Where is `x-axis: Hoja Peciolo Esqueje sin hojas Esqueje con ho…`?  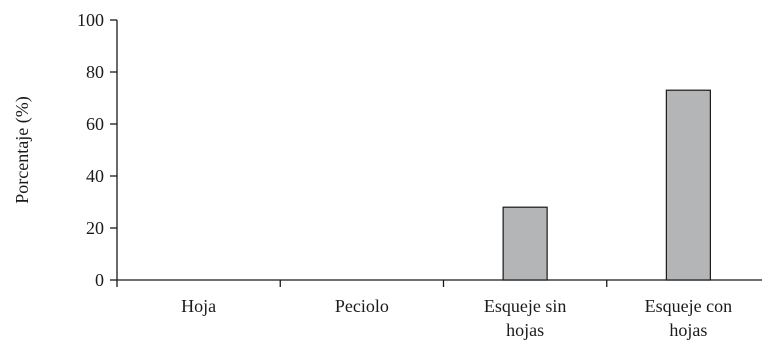
x-axis: Hoja Peciolo Esqueje sin hojas Esqueje con ho… is located at coordinates (439, 309).